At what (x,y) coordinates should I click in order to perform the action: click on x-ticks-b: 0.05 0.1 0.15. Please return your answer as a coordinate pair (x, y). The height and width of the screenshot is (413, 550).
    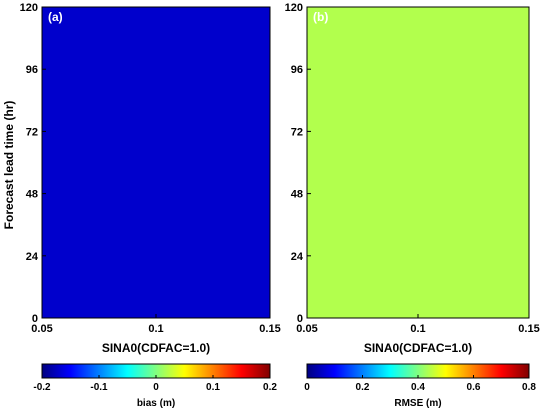
    Looking at the image, I should click on (418, 324).